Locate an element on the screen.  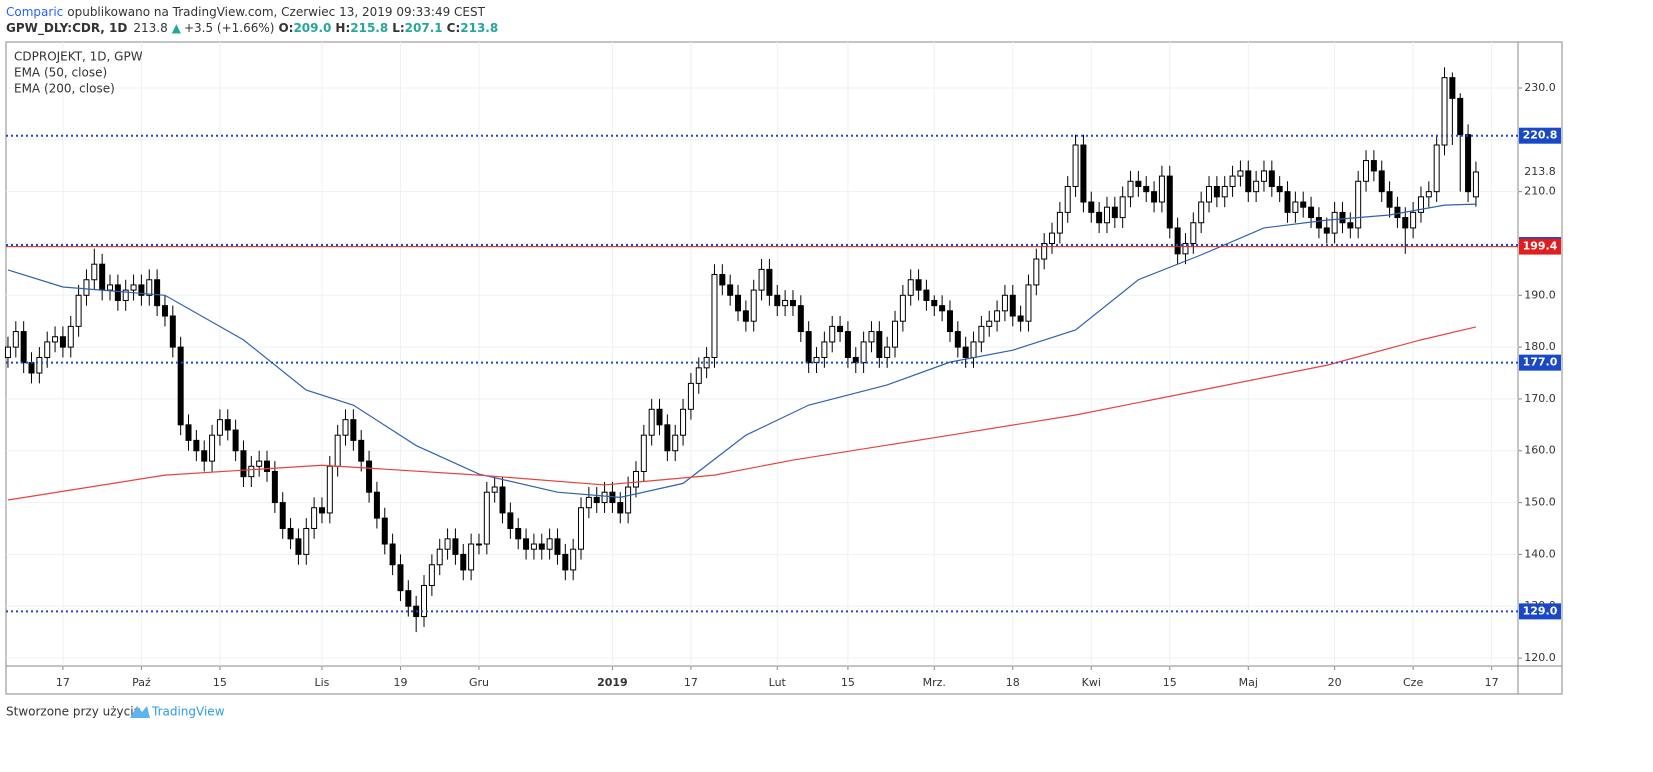
y-tick-label: 150.0 is located at coordinates (1540, 502).